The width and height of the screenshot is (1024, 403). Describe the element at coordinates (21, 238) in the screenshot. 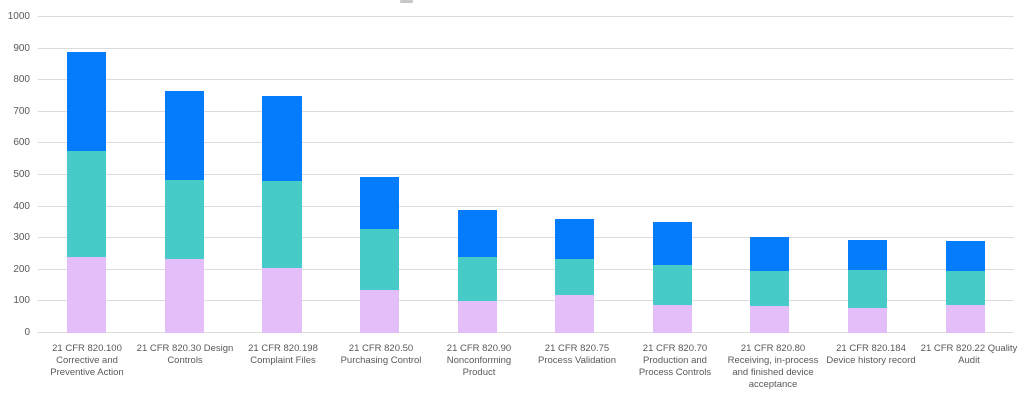

I see `y-tick-label: 300` at that location.